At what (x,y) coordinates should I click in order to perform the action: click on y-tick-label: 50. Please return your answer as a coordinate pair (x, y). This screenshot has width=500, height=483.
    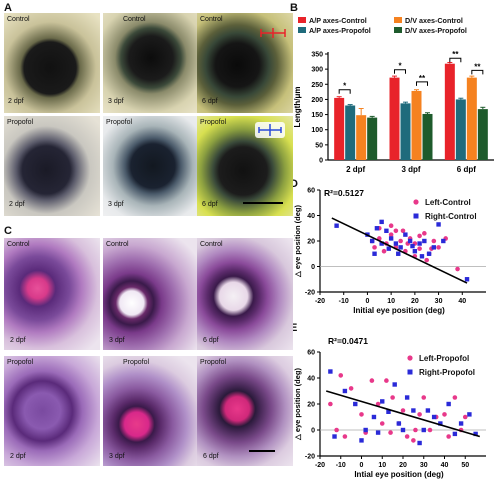
    Looking at the image, I should click on (319, 145).